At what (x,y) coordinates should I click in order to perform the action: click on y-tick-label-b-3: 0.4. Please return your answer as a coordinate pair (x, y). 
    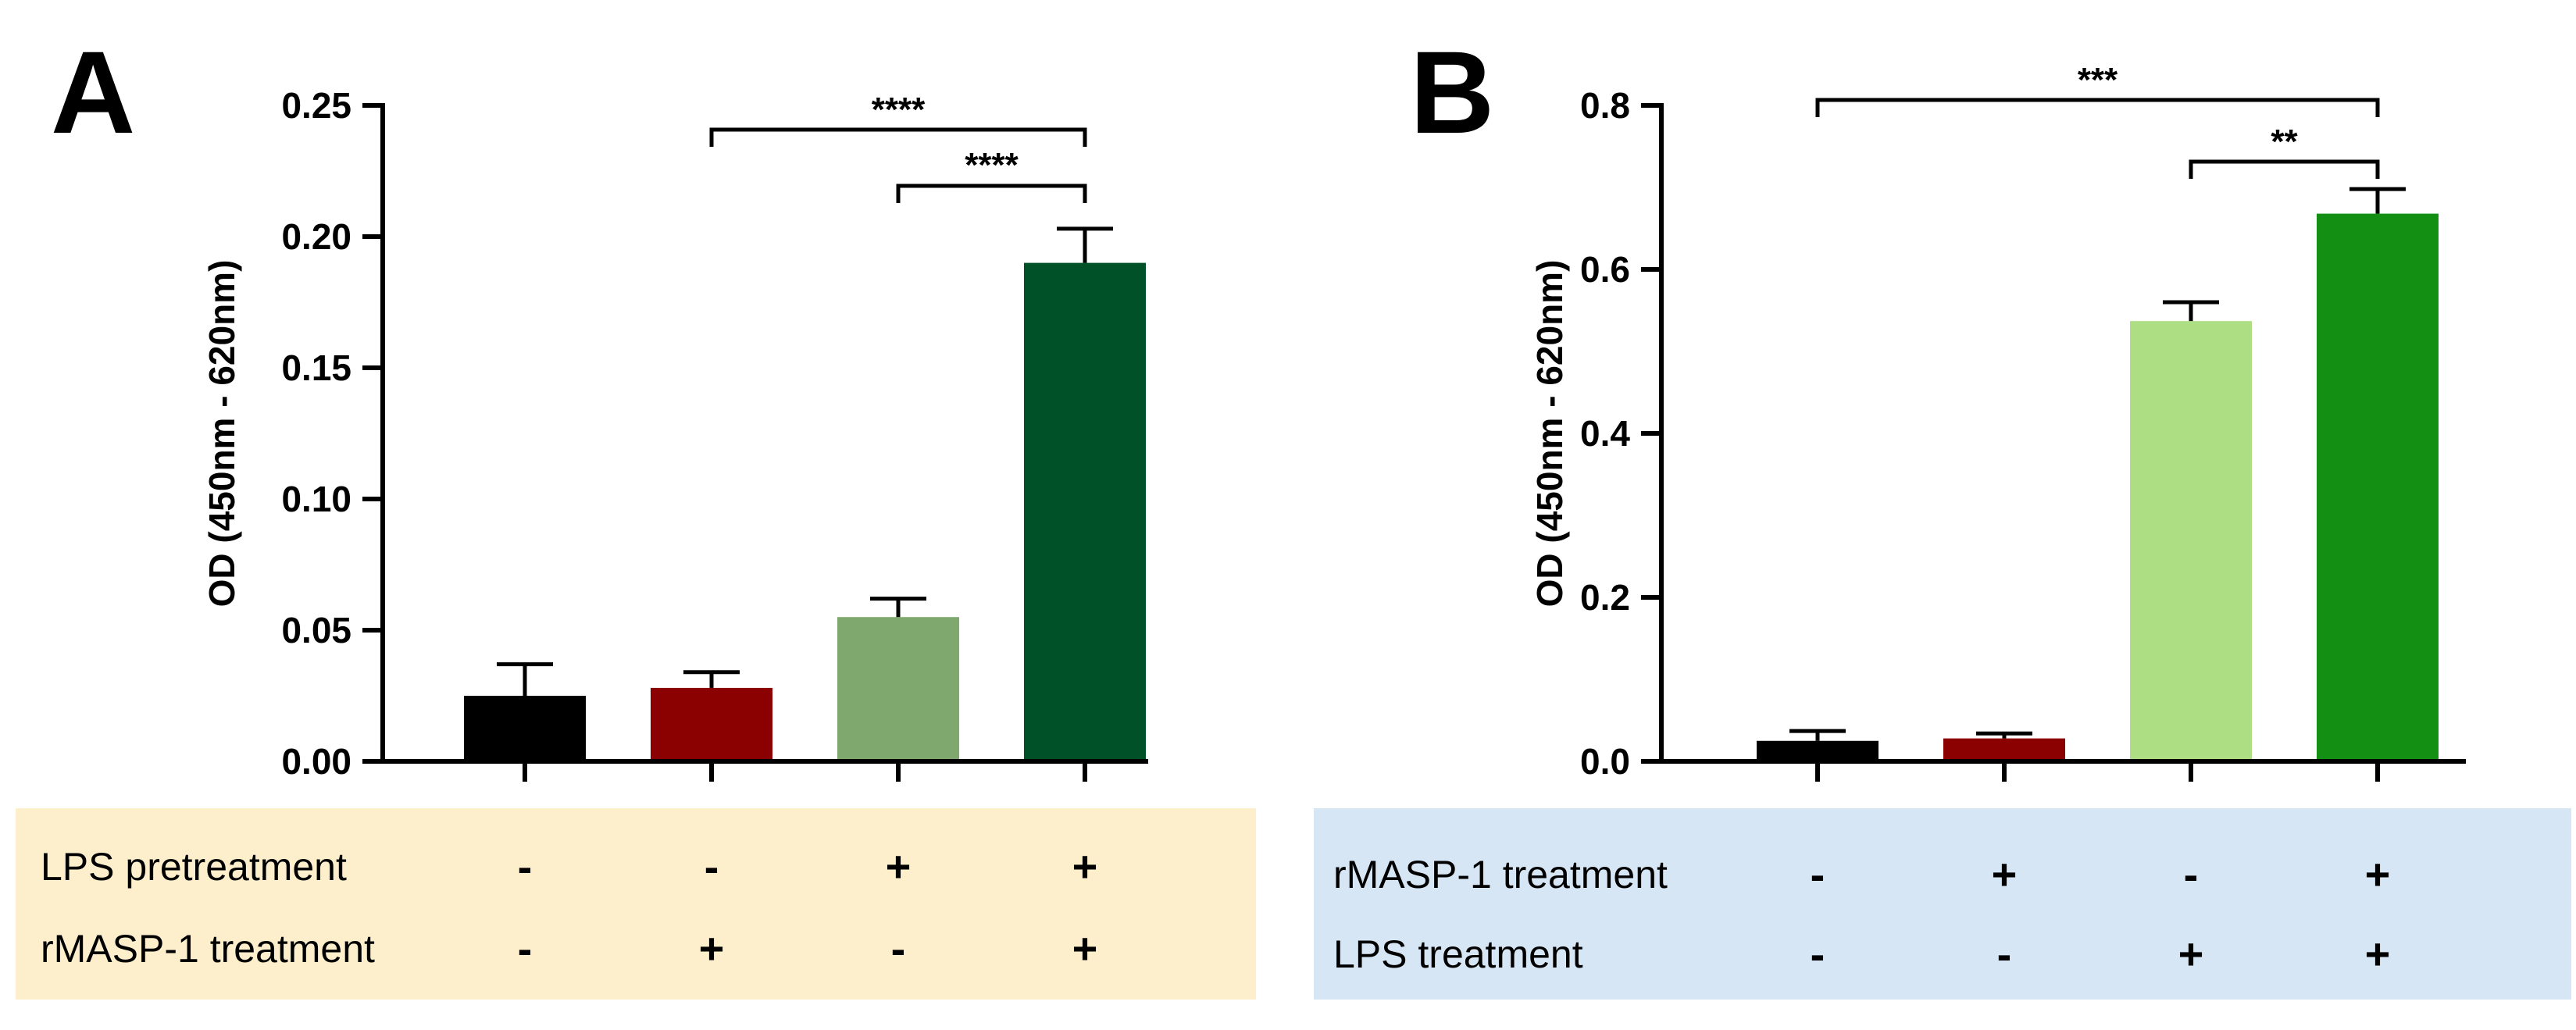
    Looking at the image, I should click on (1605, 433).